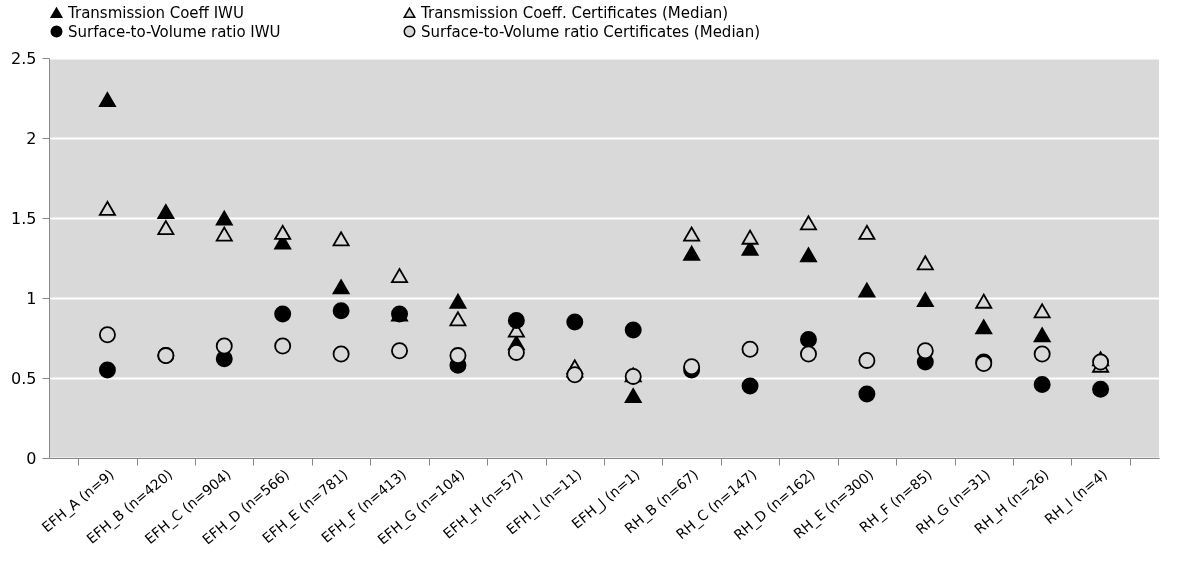 The image size is (1196, 577). Describe the element at coordinates (155, 12) in the screenshot. I see `legend-label: Transmission Coeff IWU` at that location.